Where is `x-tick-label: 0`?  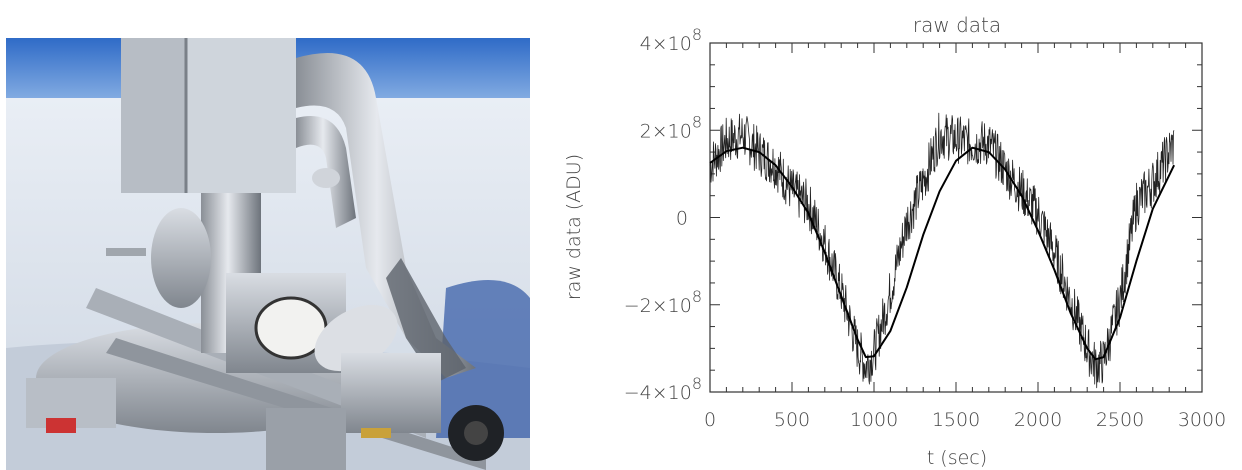
x-tick-label: 0 is located at coordinates (710, 420).